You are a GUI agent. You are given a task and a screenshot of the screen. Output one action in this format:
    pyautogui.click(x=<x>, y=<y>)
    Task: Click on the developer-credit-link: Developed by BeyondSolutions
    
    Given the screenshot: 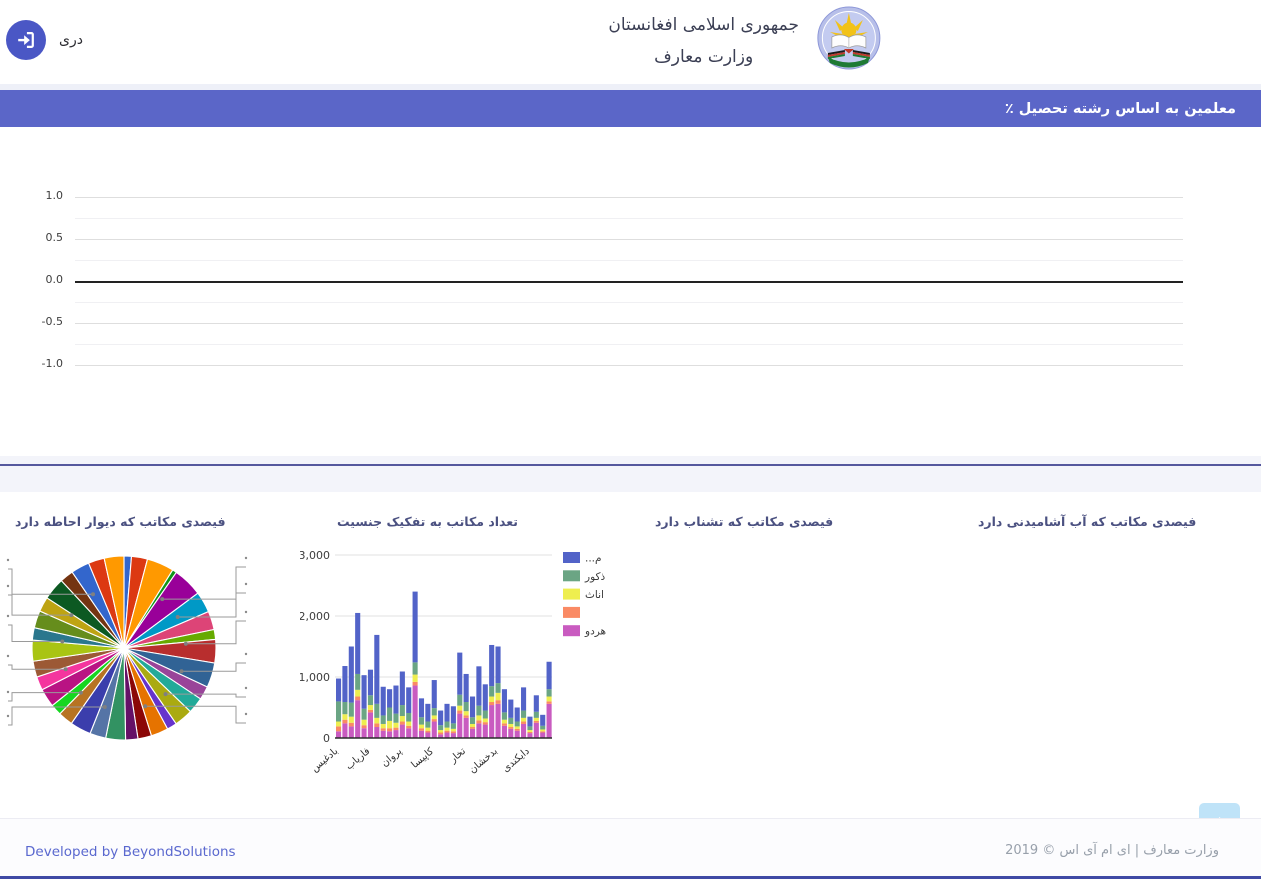 What is the action you would take?
    pyautogui.click(x=130, y=852)
    